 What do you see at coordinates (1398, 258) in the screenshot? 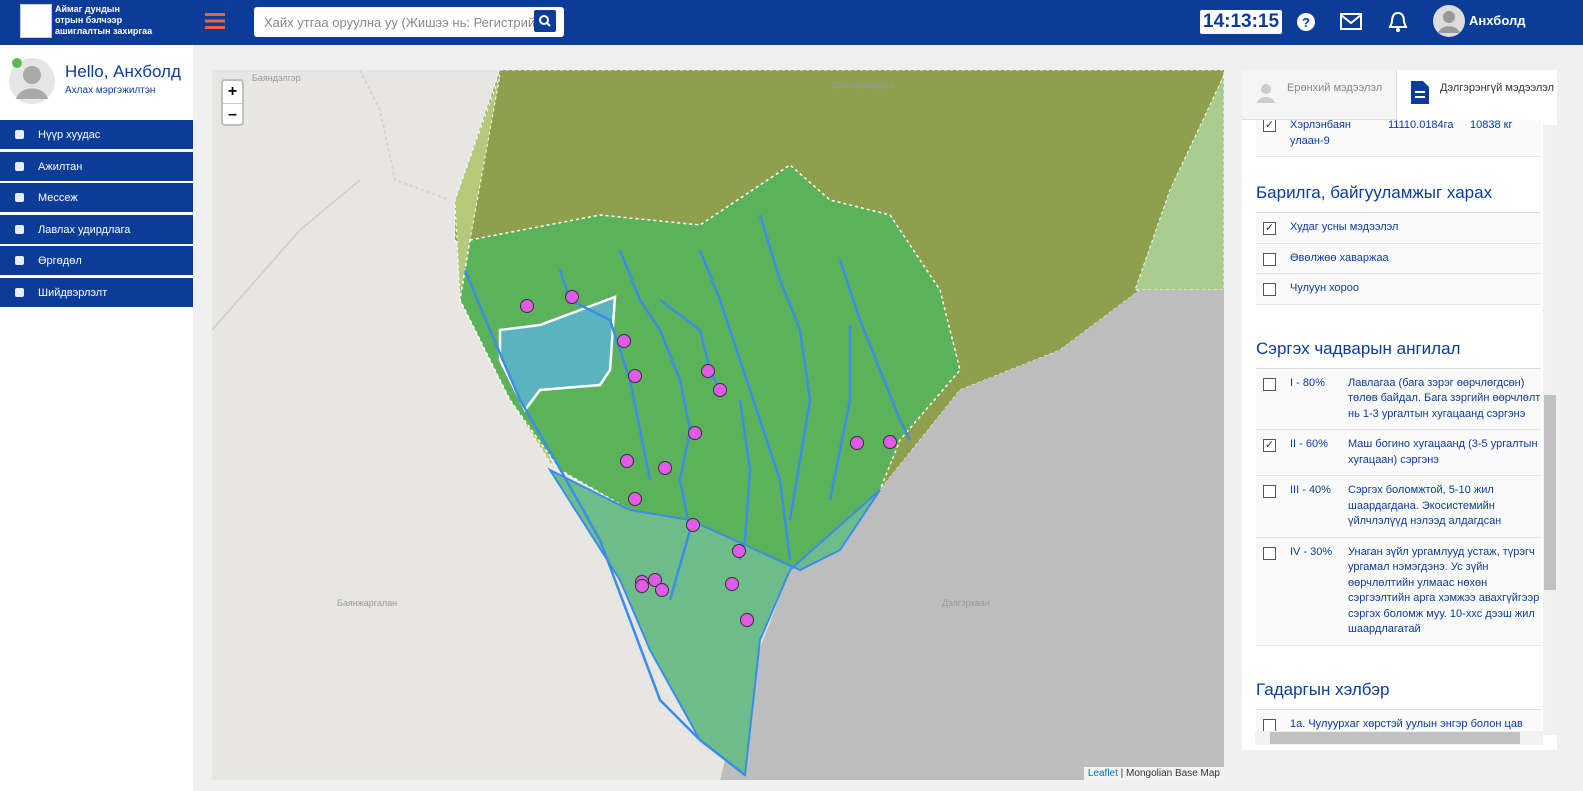
I see `option-row: Өвөлжөө хаваржаа` at bounding box center [1398, 258].